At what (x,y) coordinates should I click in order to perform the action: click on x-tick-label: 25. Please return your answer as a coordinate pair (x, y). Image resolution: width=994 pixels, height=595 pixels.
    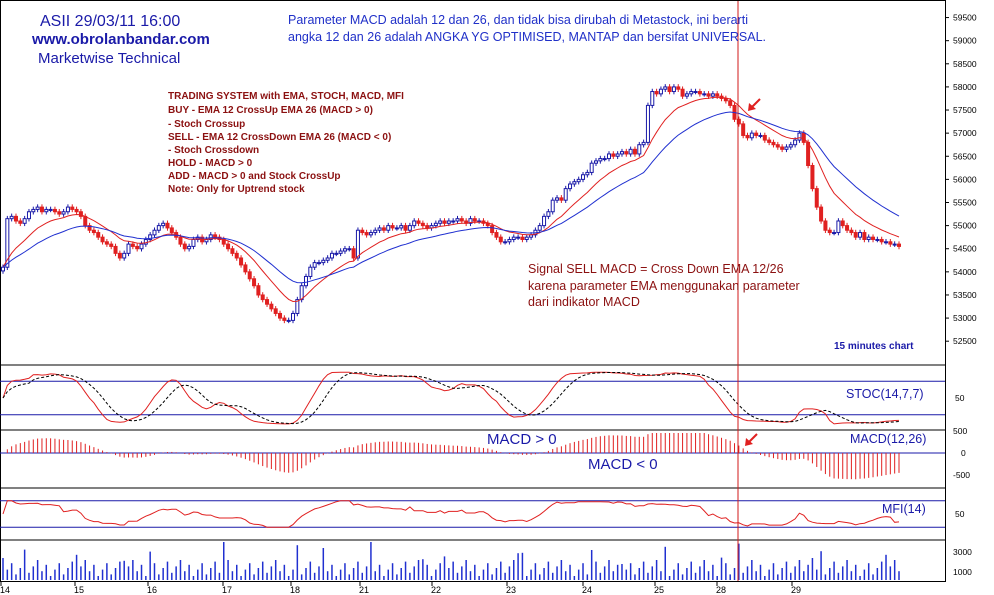
    Looking at the image, I should click on (659, 590).